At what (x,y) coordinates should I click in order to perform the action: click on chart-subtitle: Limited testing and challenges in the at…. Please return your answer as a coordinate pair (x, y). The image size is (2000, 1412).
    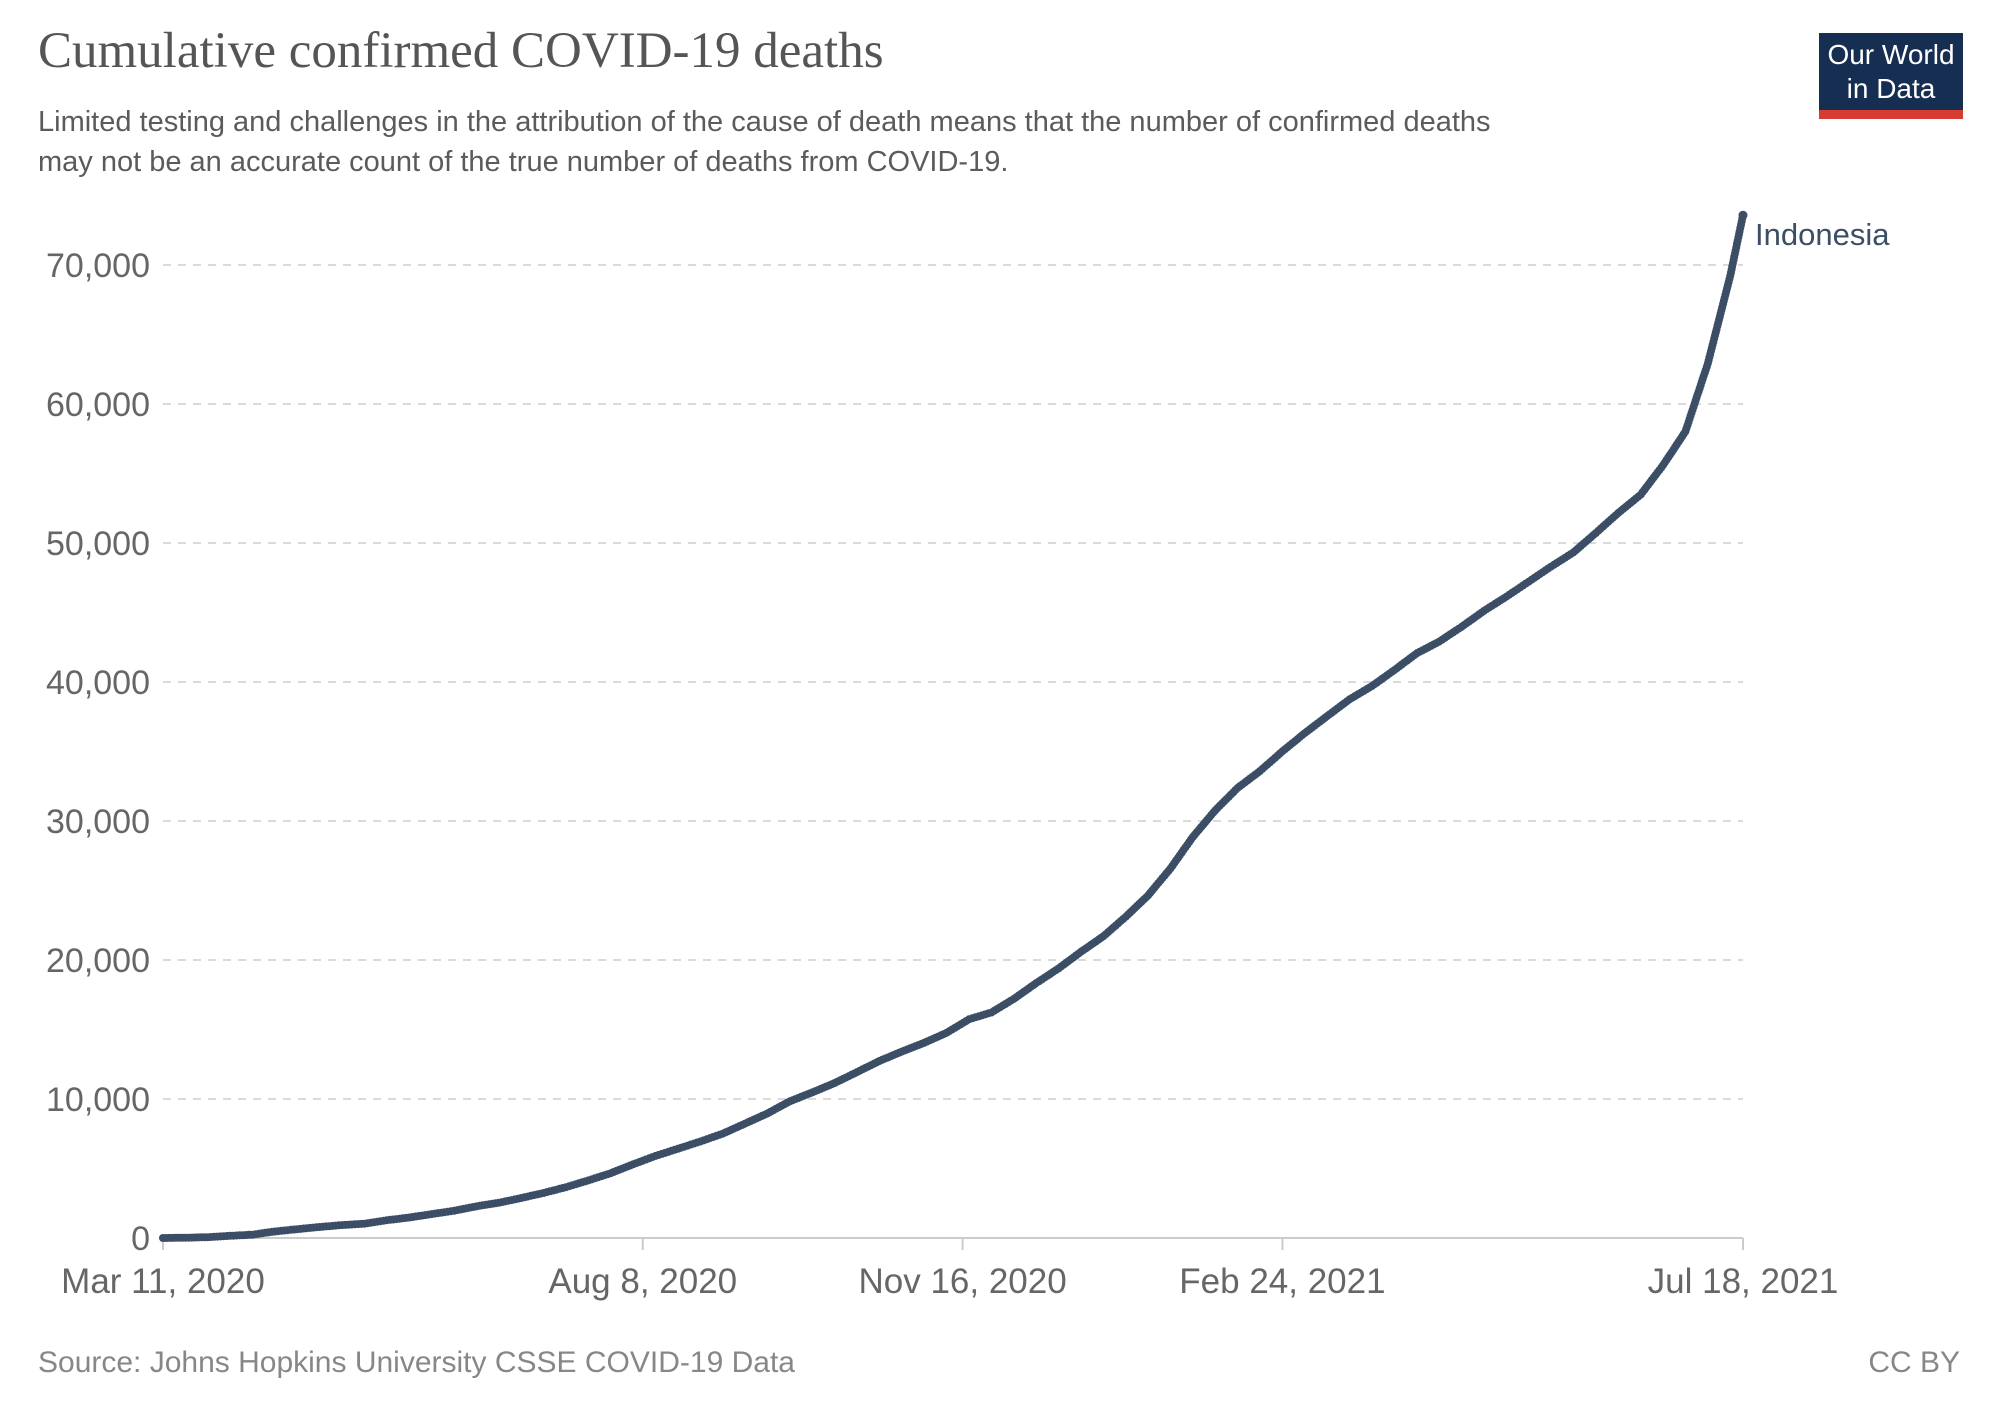
    Looking at the image, I should click on (764, 142).